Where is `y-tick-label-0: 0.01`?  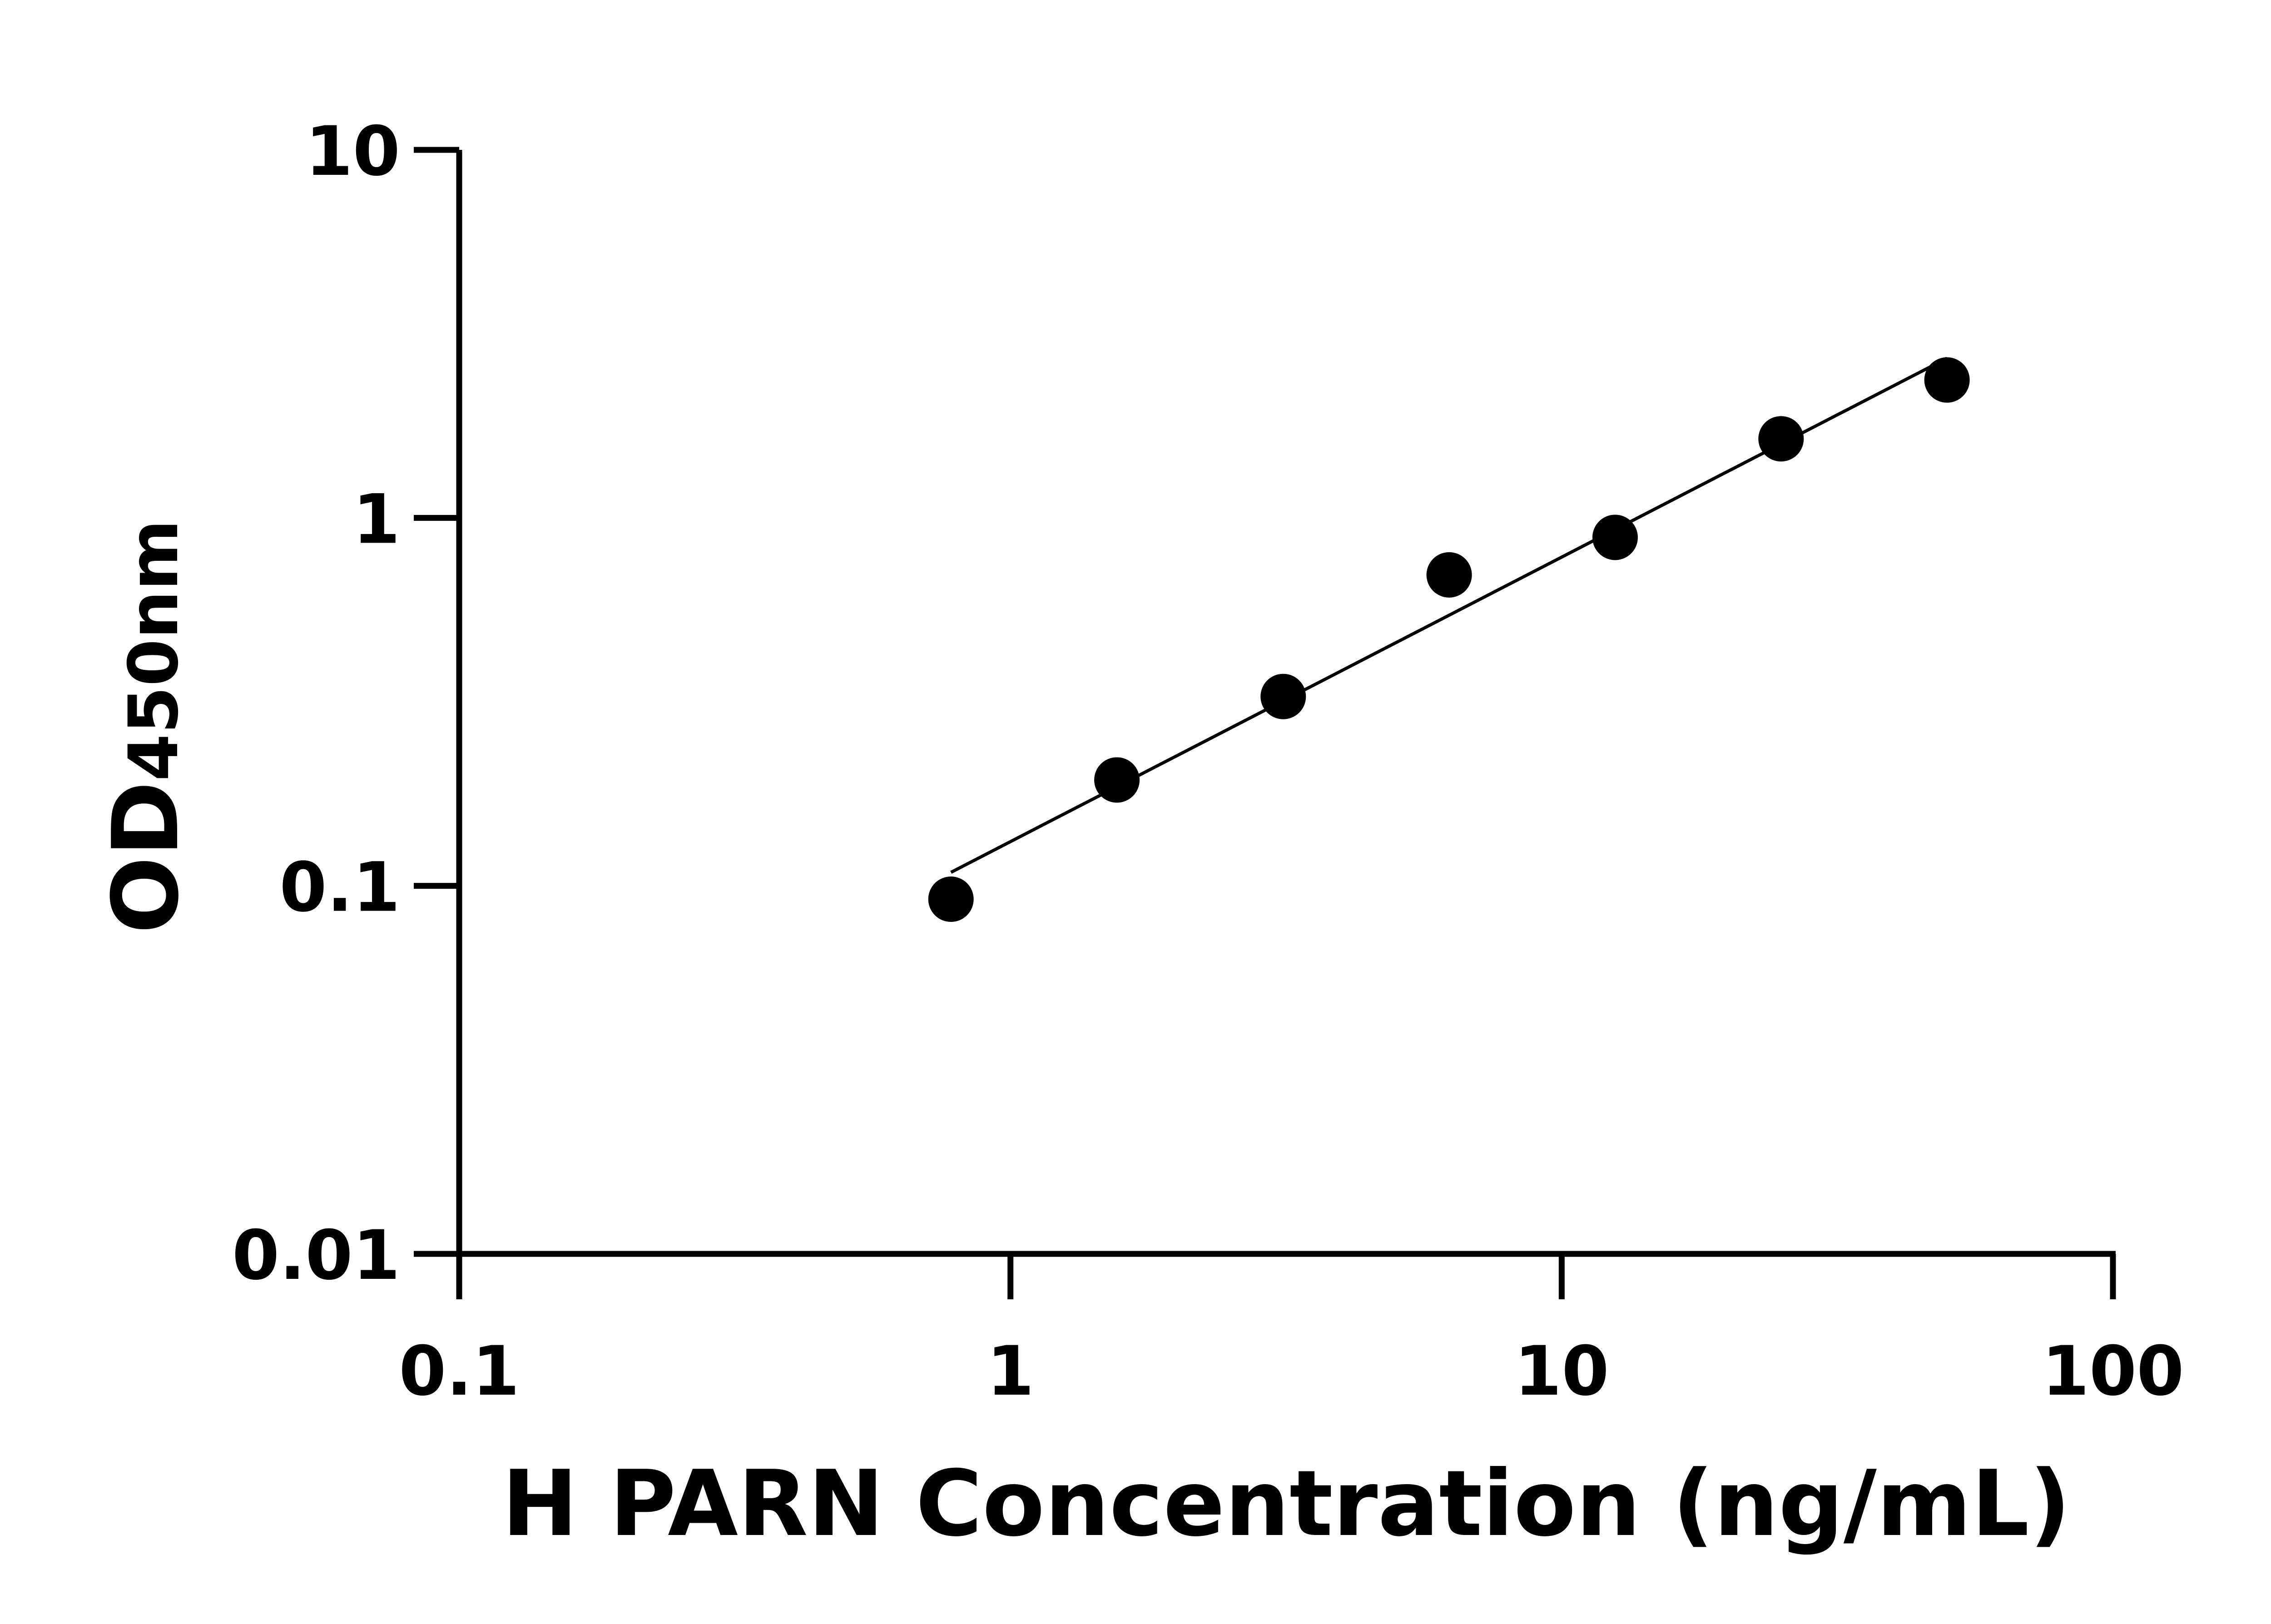
y-tick-label-0: 0.01 is located at coordinates (316, 1255).